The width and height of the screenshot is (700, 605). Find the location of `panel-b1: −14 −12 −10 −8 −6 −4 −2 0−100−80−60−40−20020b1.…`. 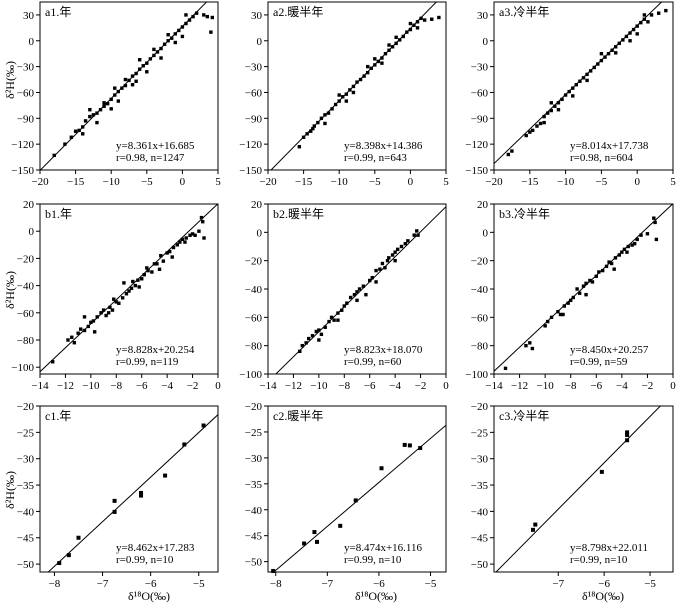

panel-b1: −14 −12 −10 −8 −6 −4 −2 0−100−80−60−40−20020b1.… is located at coordinates (116, 295).